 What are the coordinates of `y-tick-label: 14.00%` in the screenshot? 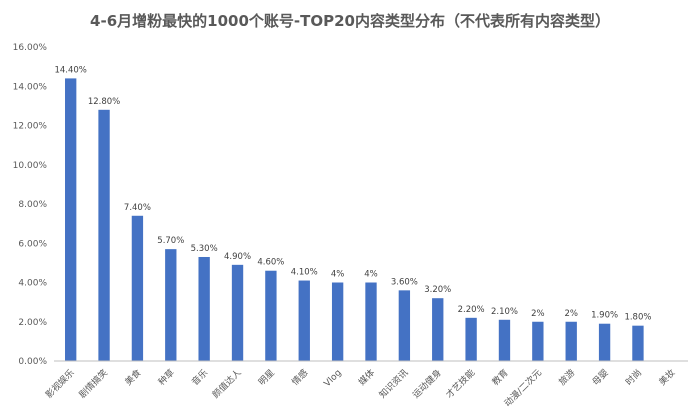 It's located at (30, 87).